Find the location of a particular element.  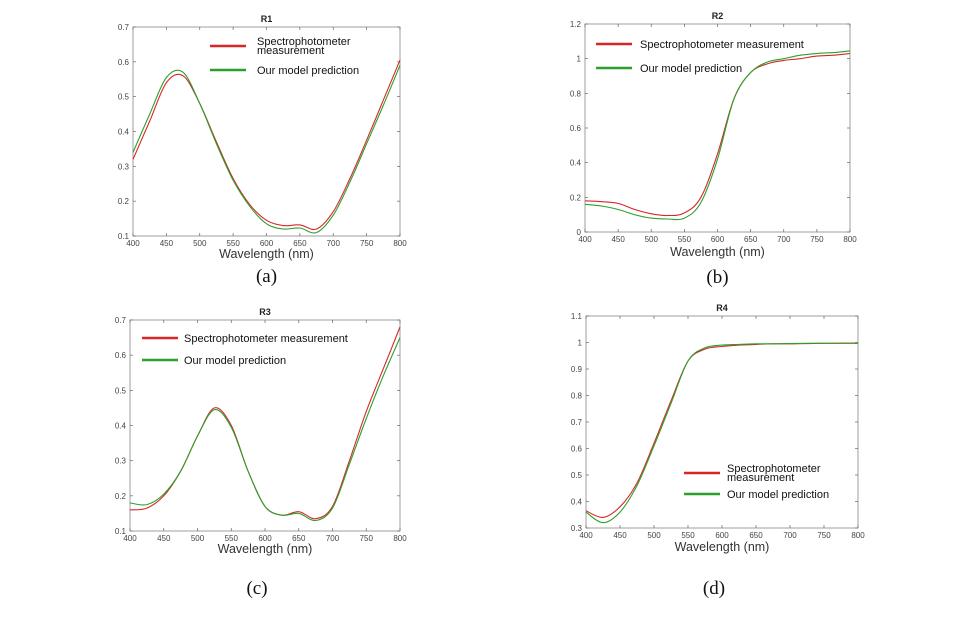

y-tick-label: 0.9 is located at coordinates (577, 369).